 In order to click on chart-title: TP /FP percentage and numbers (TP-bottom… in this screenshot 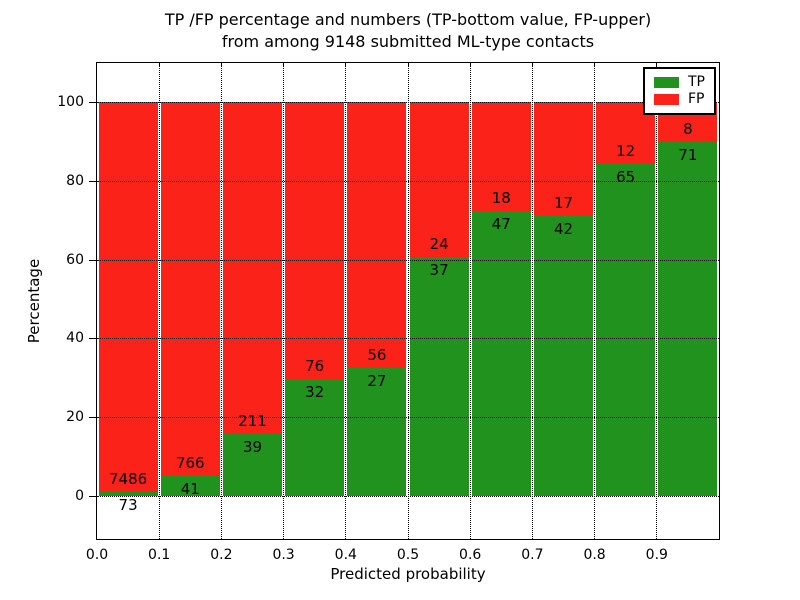, I will do `click(408, 31)`.